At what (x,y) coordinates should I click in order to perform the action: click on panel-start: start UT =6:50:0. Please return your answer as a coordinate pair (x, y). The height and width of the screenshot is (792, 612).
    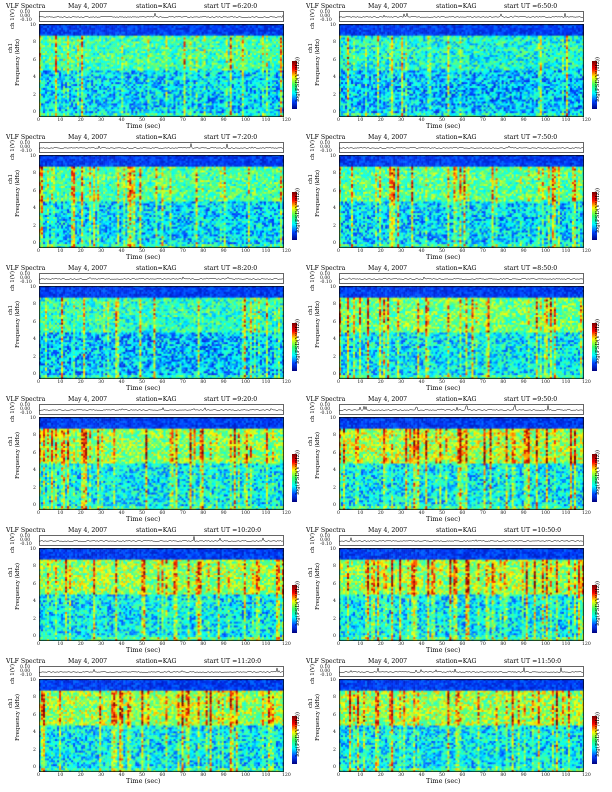
    Looking at the image, I should click on (531, 6).